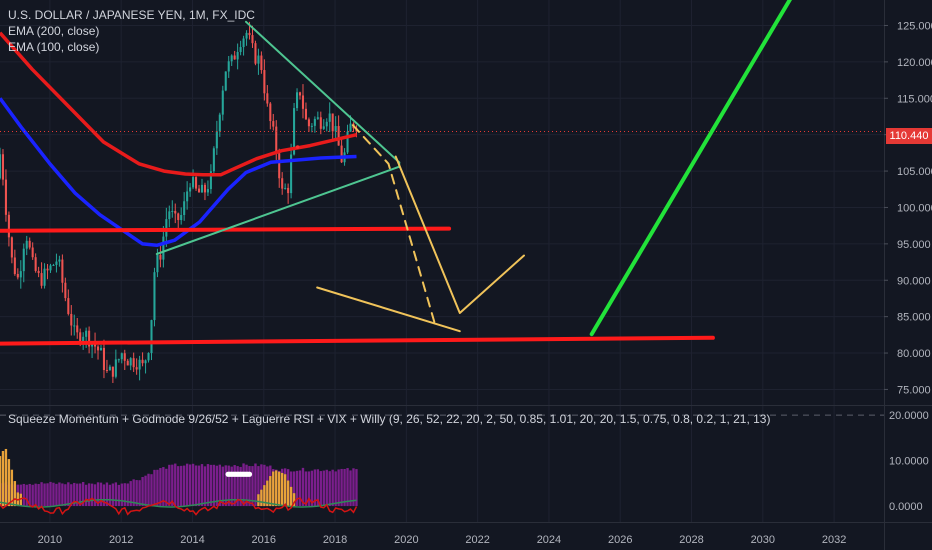  I want to click on projection-line, so click(388, 309).